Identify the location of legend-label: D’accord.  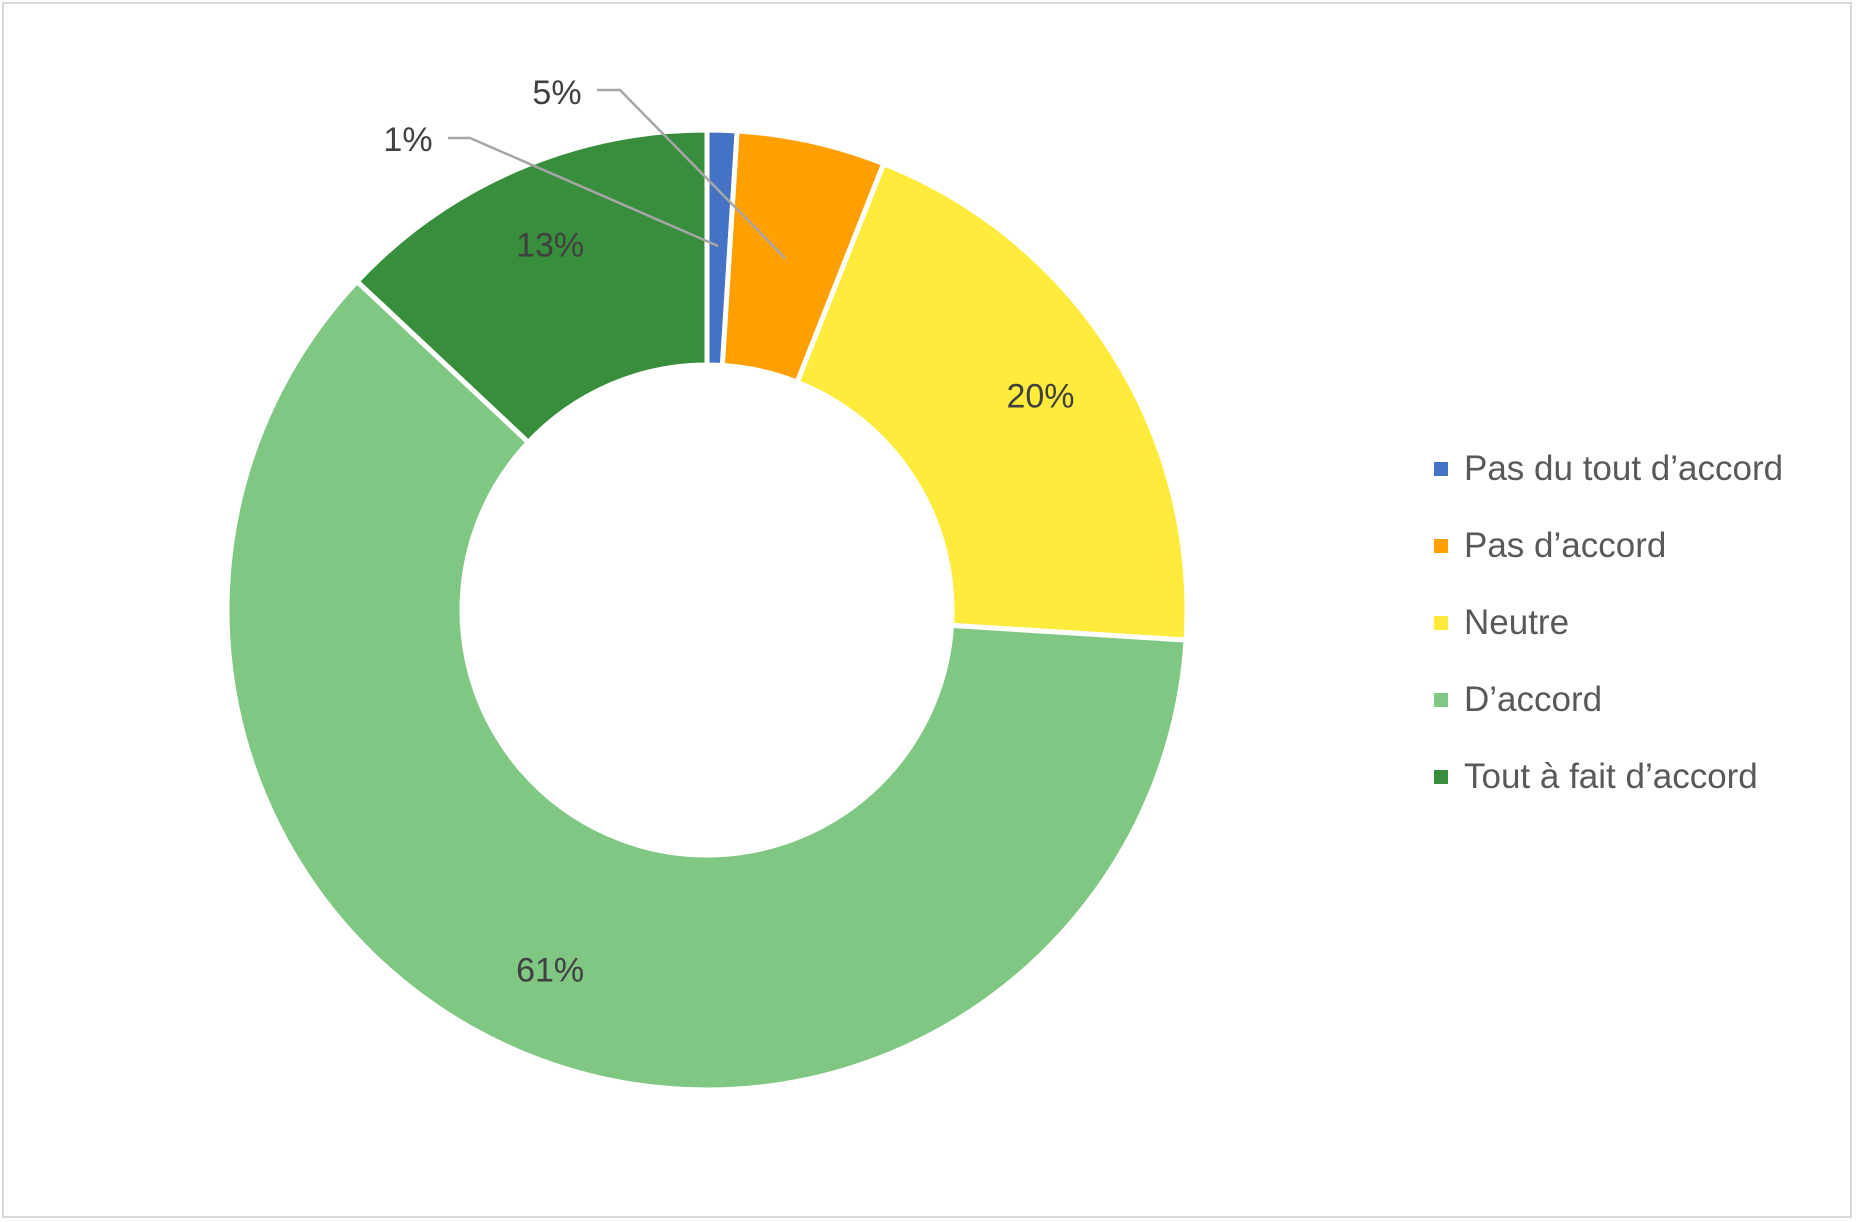
(1533, 699).